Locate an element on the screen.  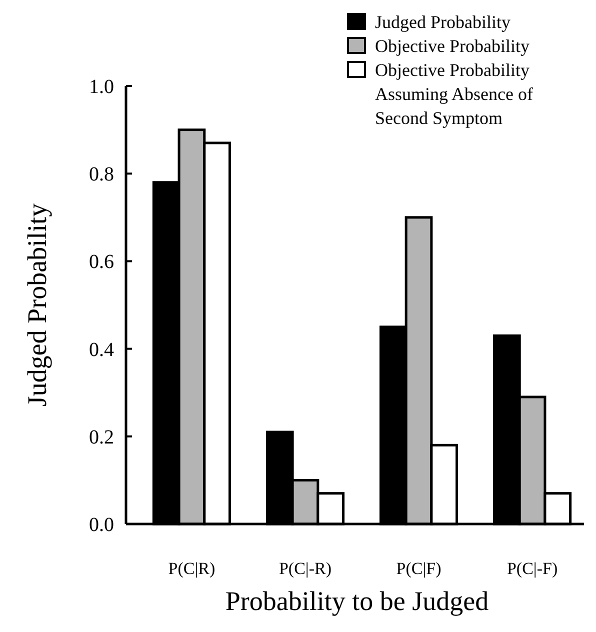
x-tick-label: P(C|-R) is located at coordinates (305, 568).